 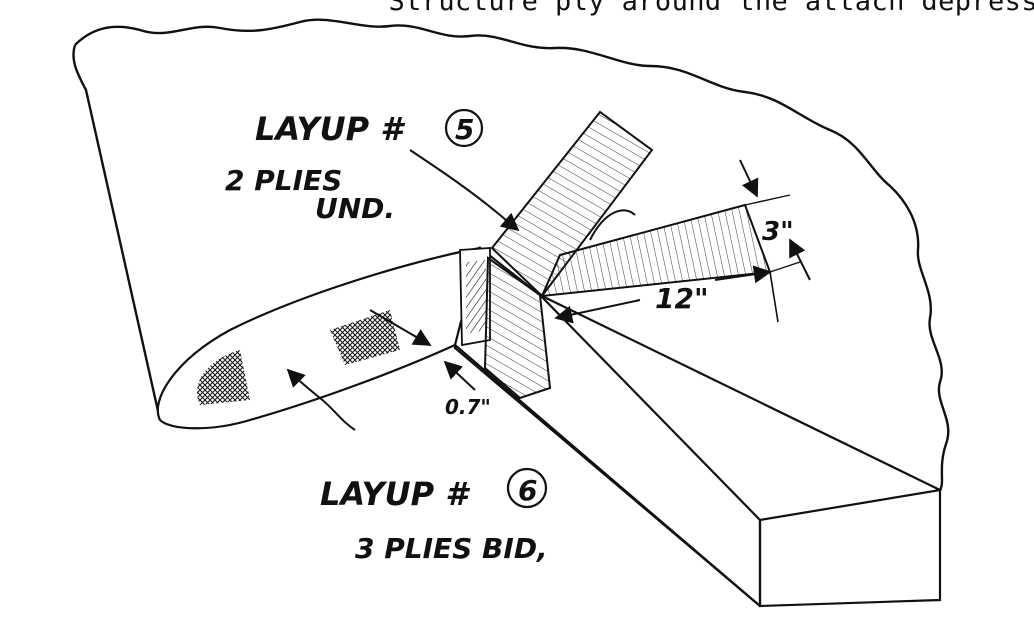 I want to click on layup5-circle, so click(x=464, y=128).